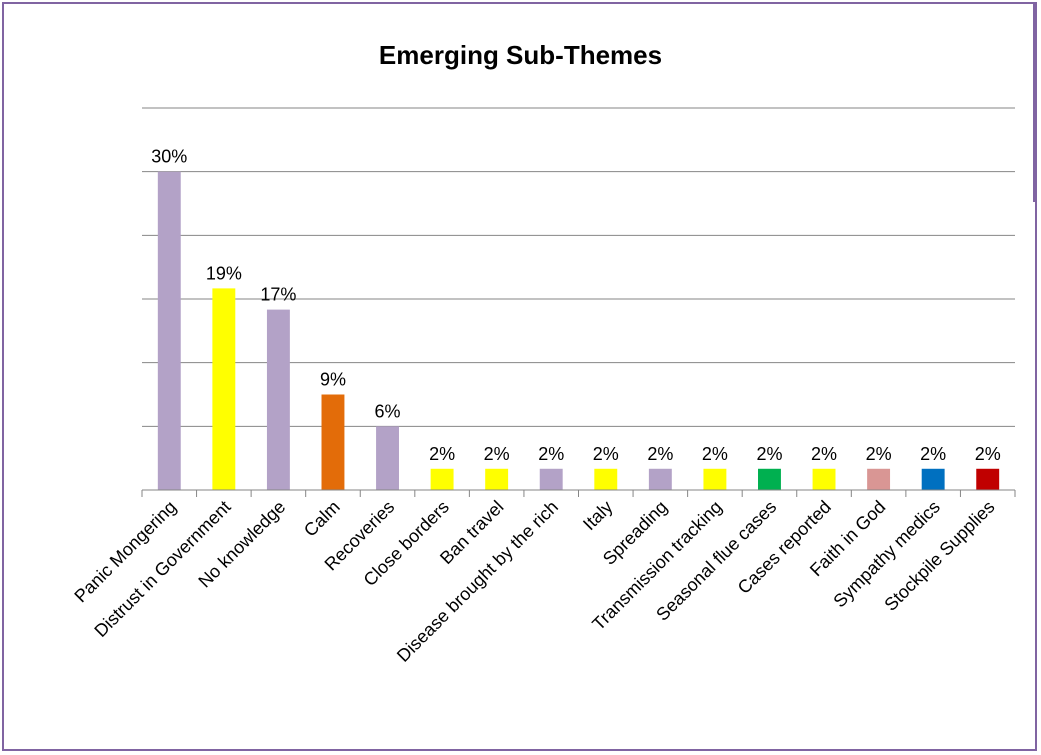 The width and height of the screenshot is (1041, 755). I want to click on category-label: Italy, so click(597, 515).